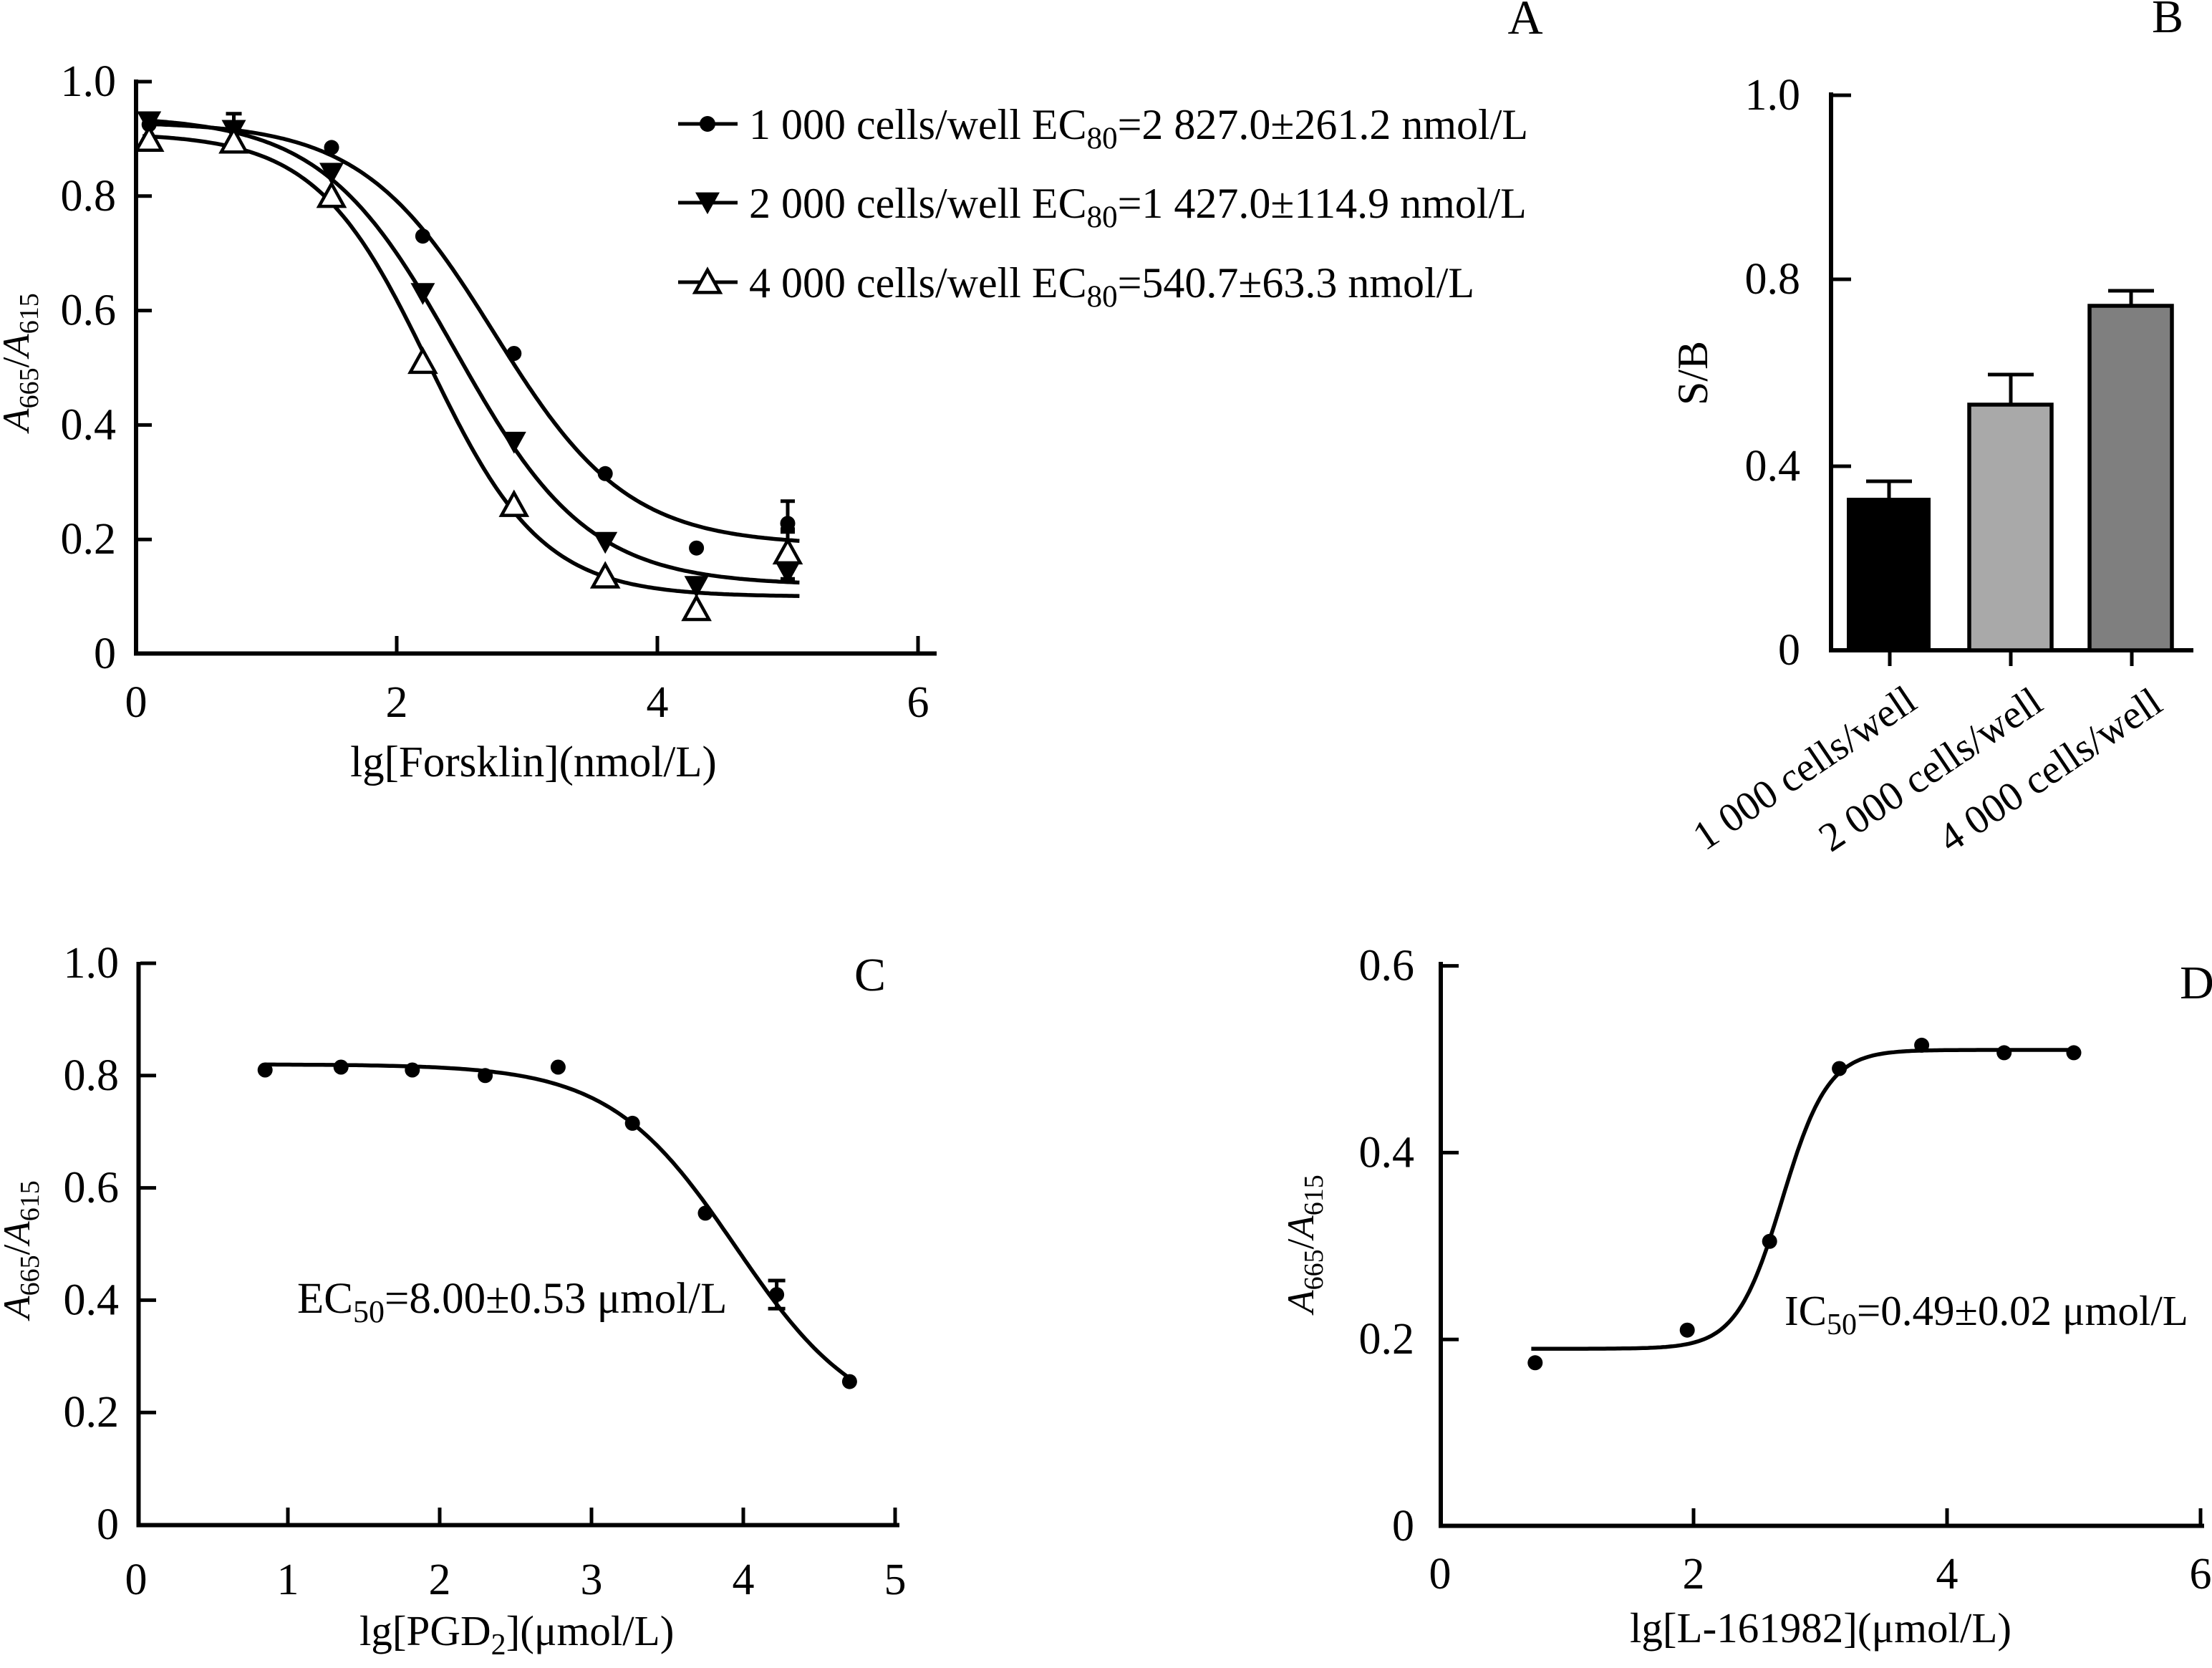 This screenshot has width=2212, height=1668. Describe the element at coordinates (1820, 1628) in the screenshot. I see `svg-text: lg[L-161982](μmol/L)` at that location.